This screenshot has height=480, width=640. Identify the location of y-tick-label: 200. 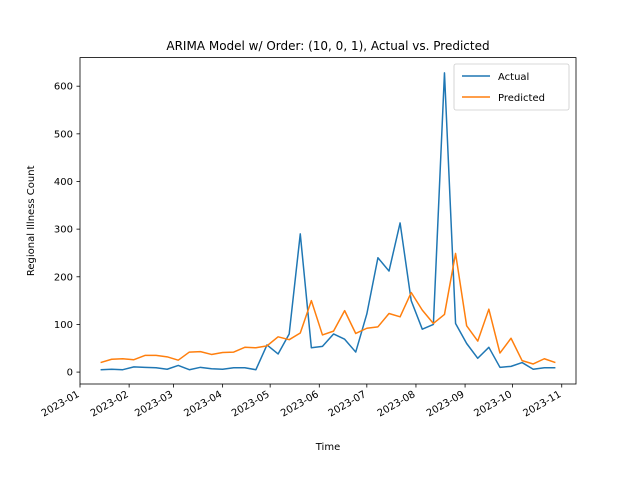
(63, 277).